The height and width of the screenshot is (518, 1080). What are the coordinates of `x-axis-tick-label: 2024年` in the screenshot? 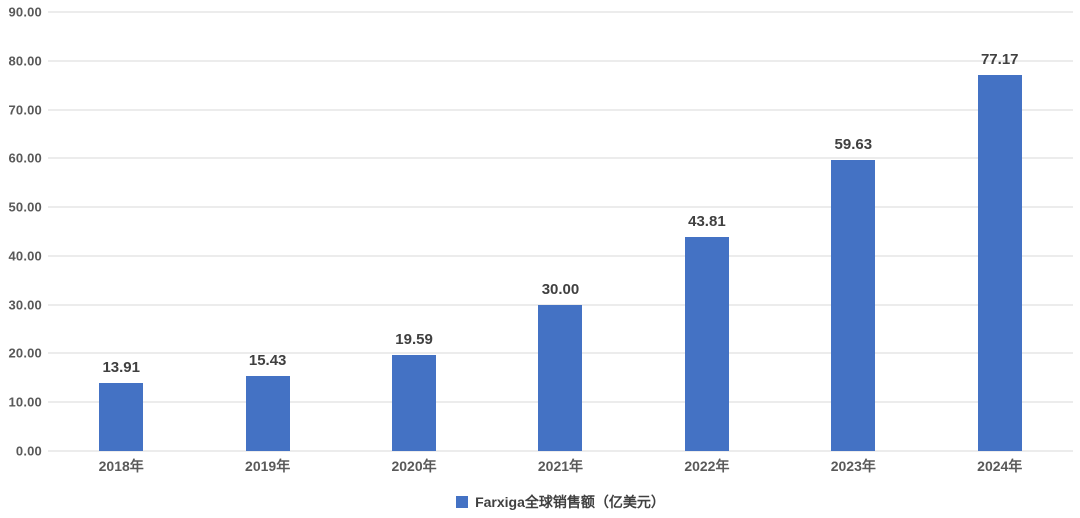 It's located at (1000, 466).